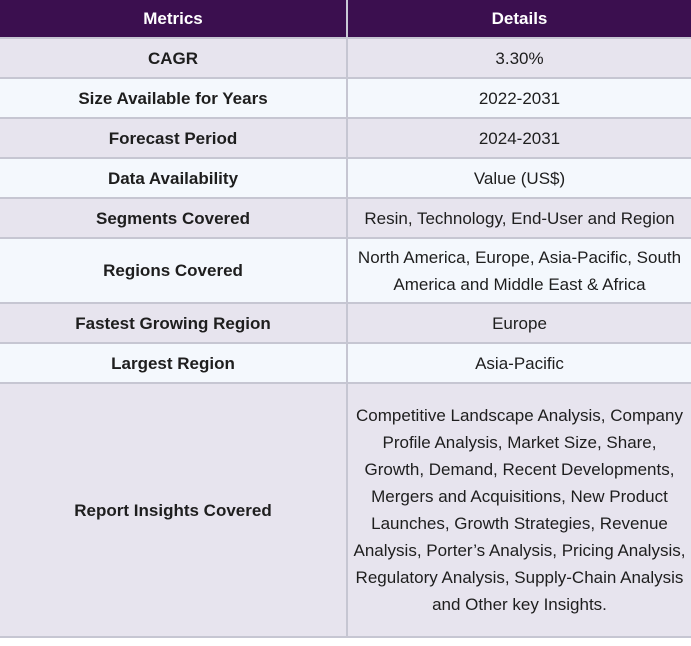 This screenshot has width=691, height=646. I want to click on table-row: CAGR 3.30%, so click(345, 58).